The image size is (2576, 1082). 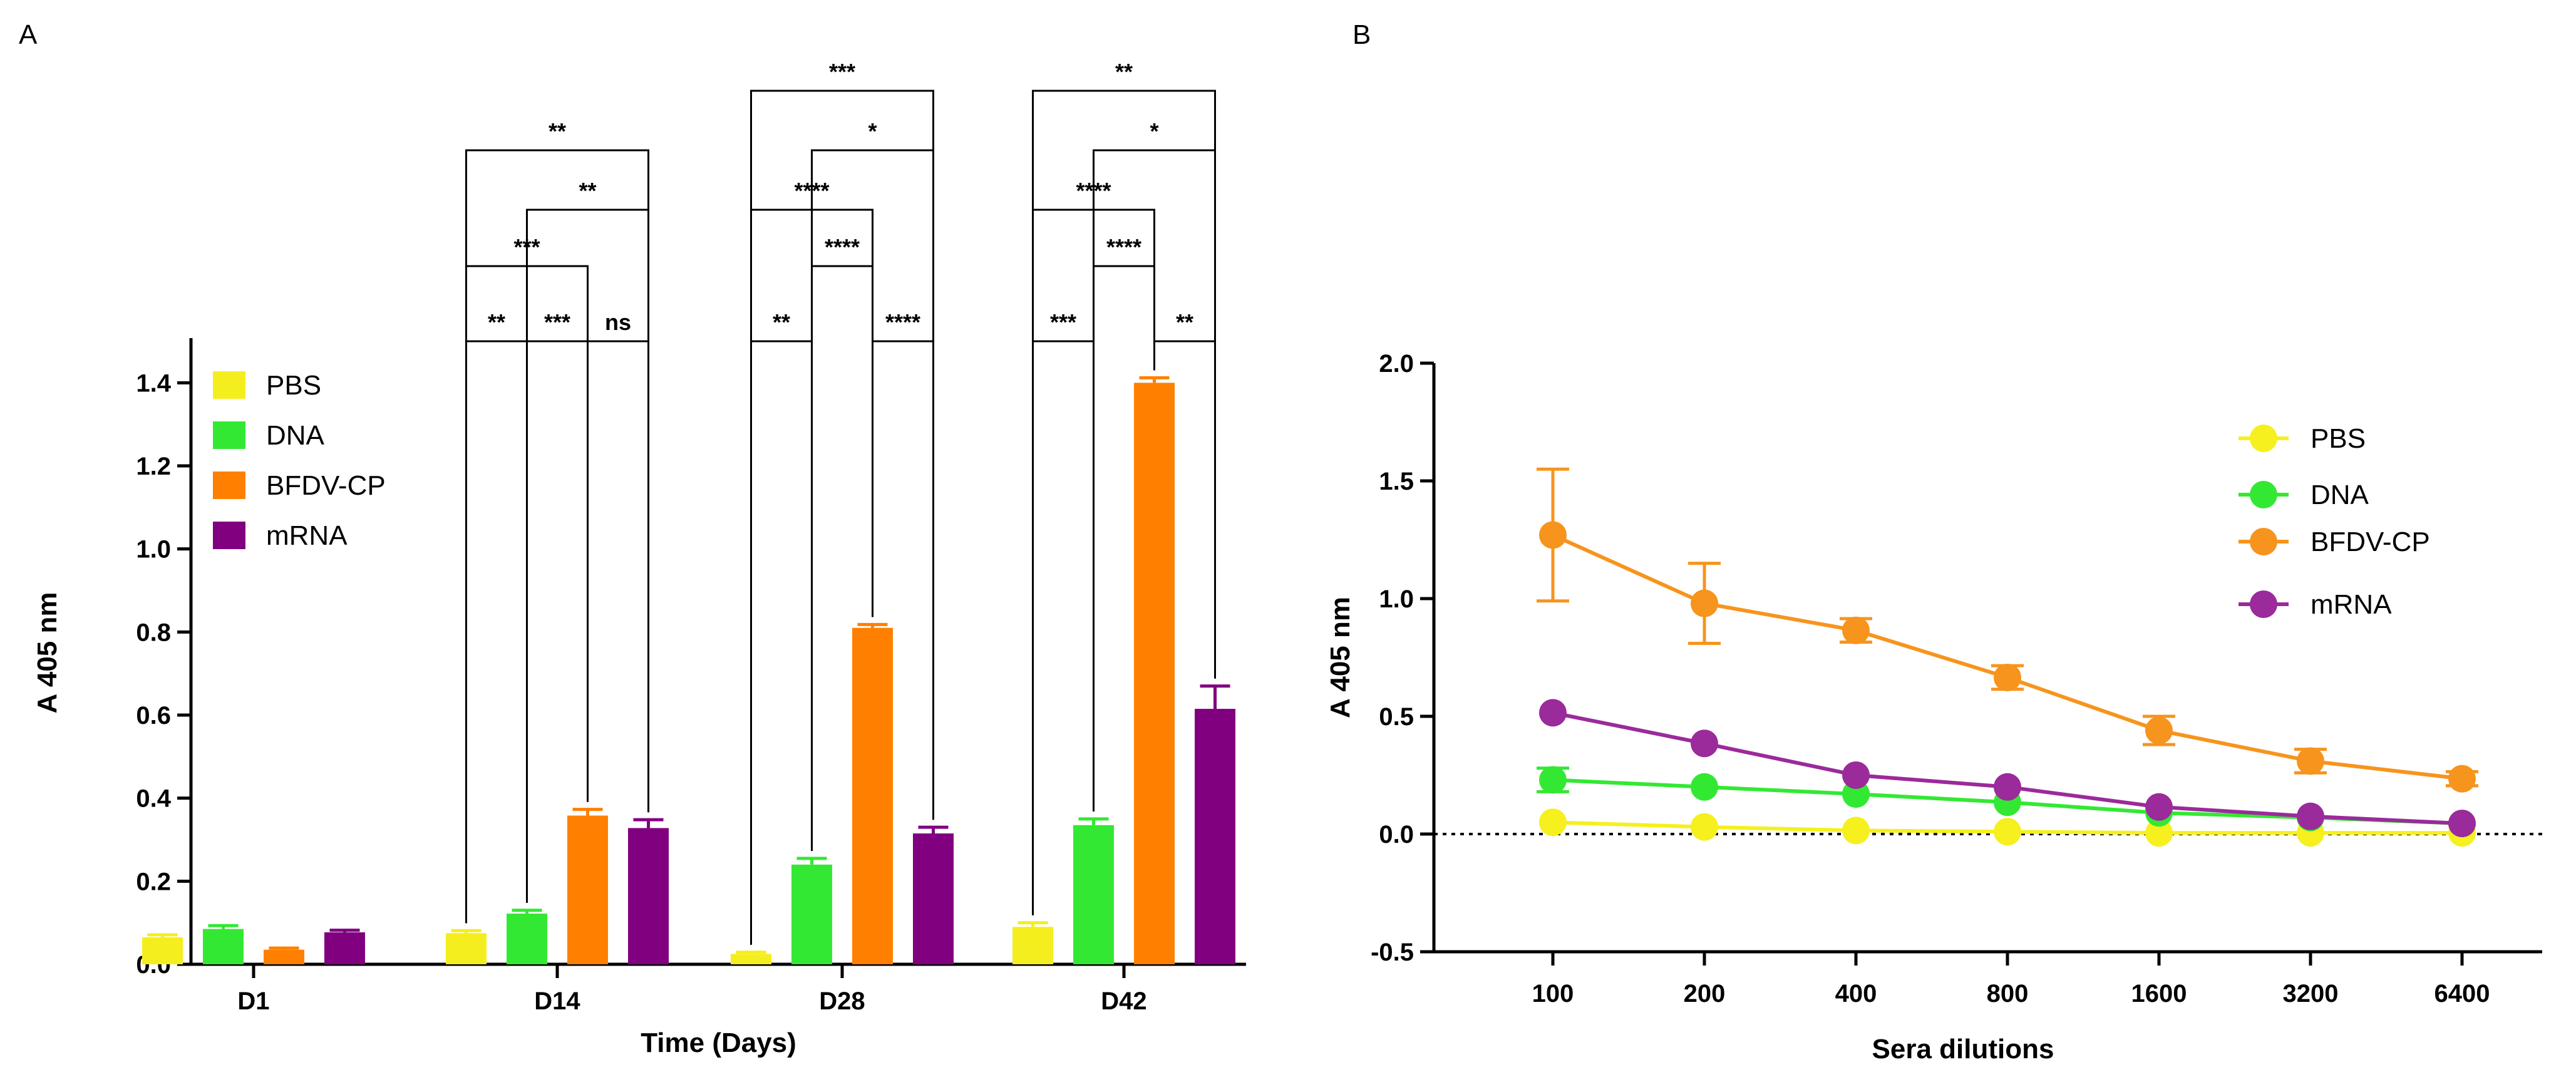 I want to click on y-tick-label: -0.5, so click(x=1392, y=952).